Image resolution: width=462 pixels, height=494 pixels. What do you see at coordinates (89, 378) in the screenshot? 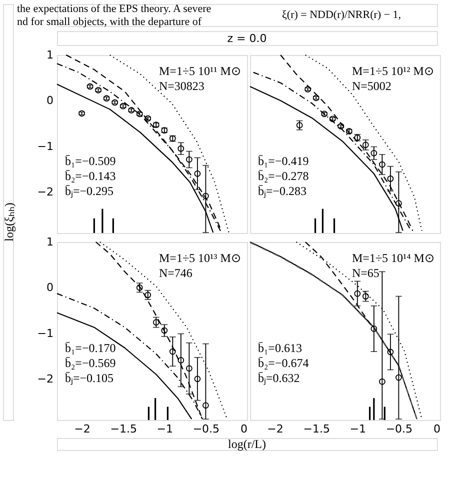
I see `annotation: b̄ⱼ=−0.105` at bounding box center [89, 378].